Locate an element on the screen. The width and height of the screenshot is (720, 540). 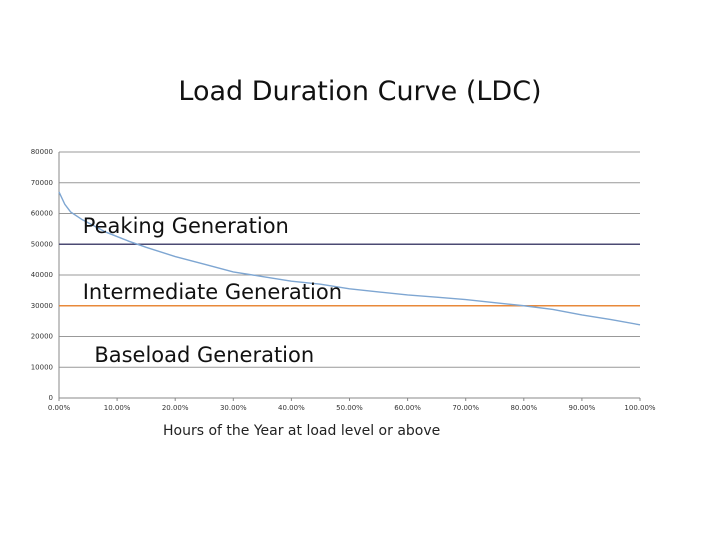
band-label: Intermediate Generation is located at coordinates (212, 292).